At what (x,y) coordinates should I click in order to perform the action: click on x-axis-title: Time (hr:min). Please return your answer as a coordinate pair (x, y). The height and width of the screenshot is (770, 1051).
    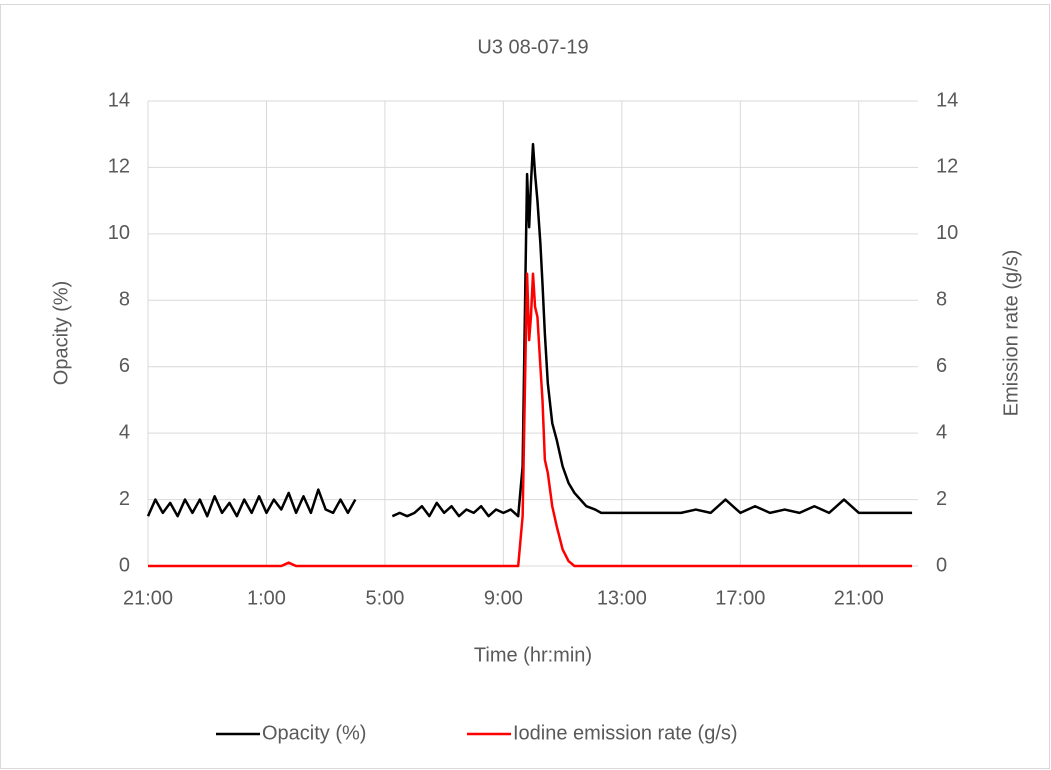
    Looking at the image, I should click on (533, 655).